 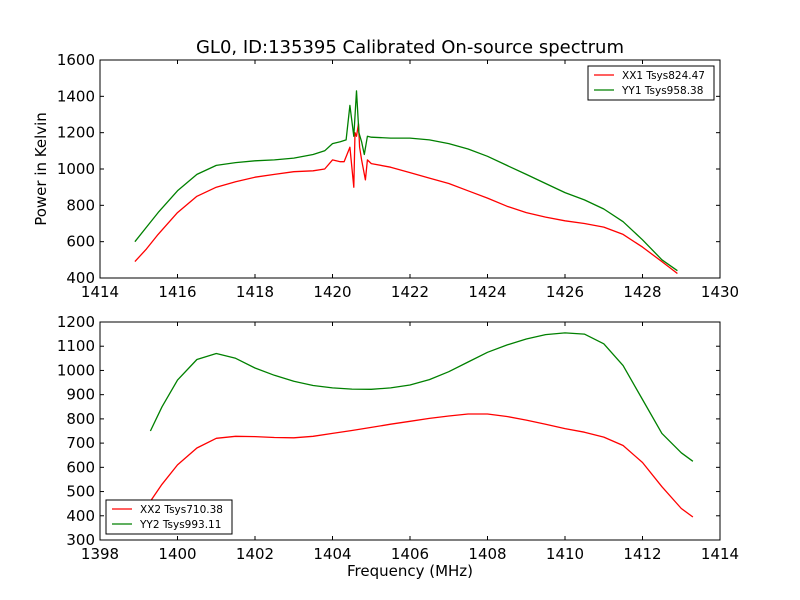 What do you see at coordinates (100, 554) in the screenshot?
I see `x-tick-label: 1398` at bounding box center [100, 554].